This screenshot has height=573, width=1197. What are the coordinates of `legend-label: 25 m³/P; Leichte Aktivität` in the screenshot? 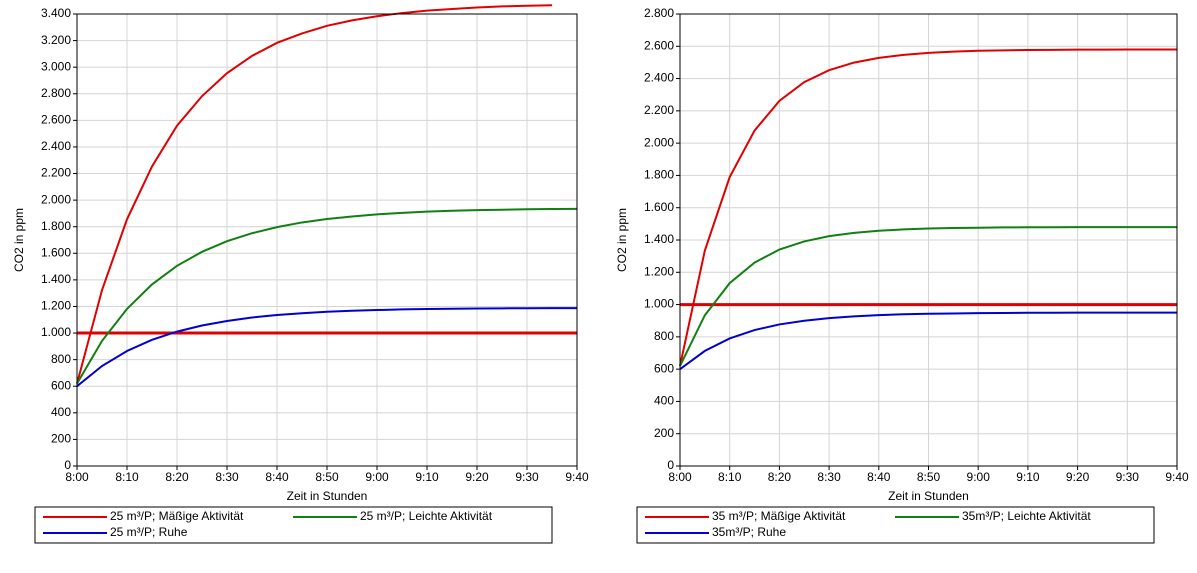 It's located at (426, 516).